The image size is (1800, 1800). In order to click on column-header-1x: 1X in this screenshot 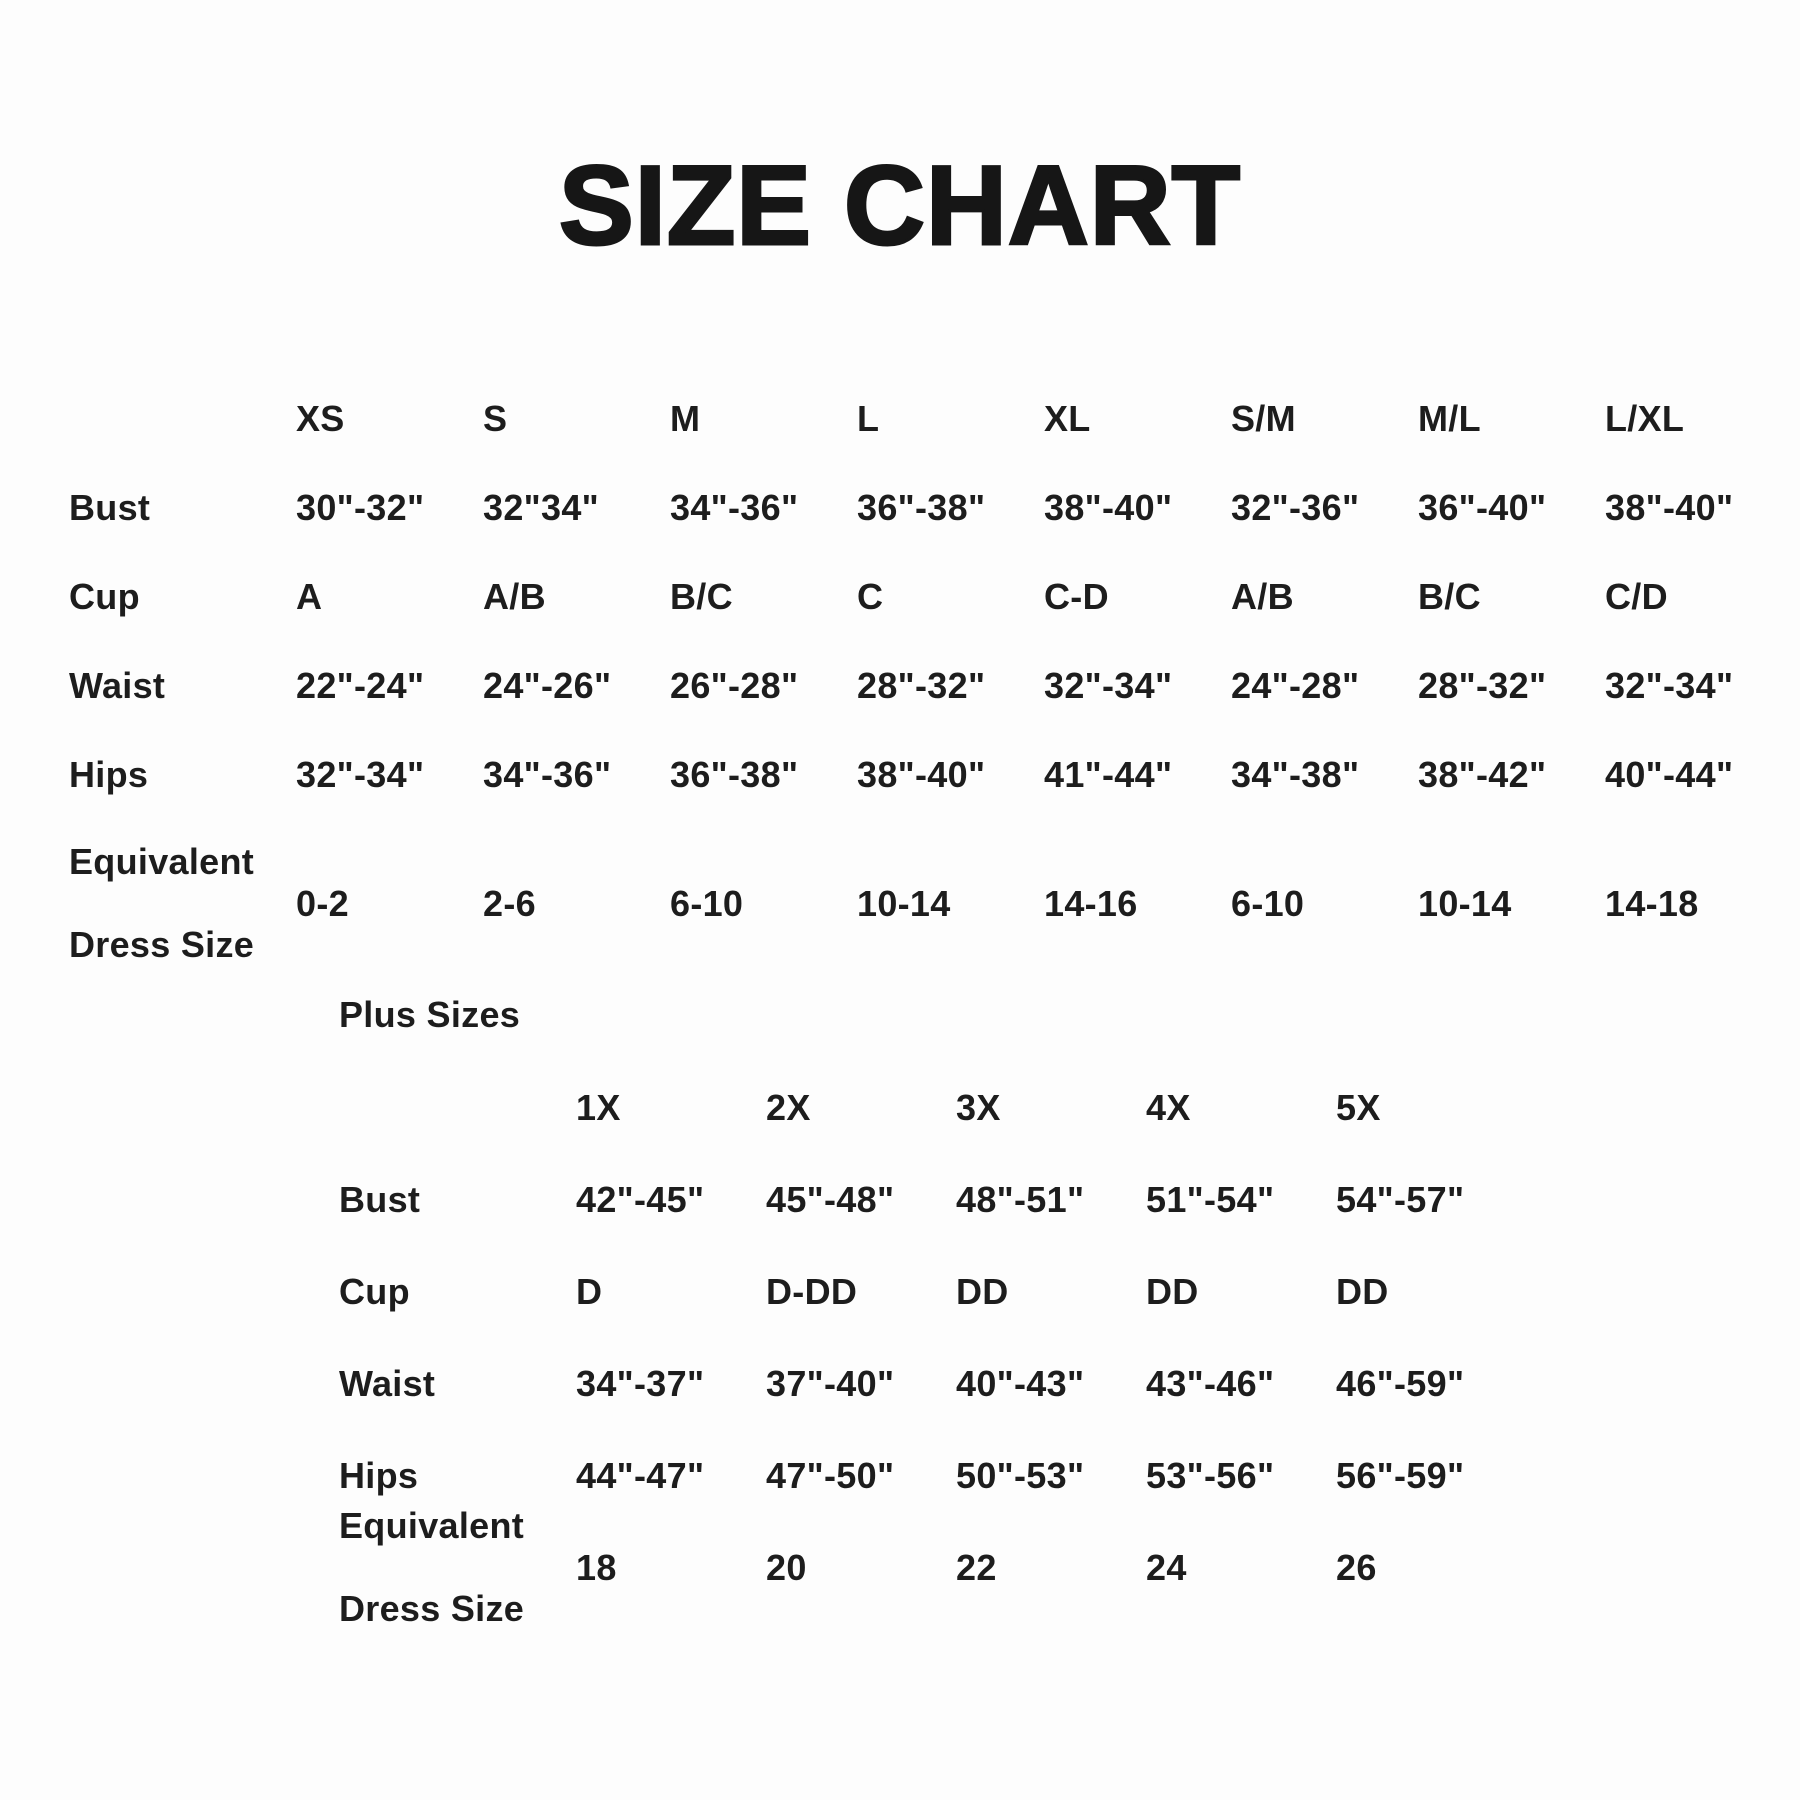, I will do `click(598, 1107)`.